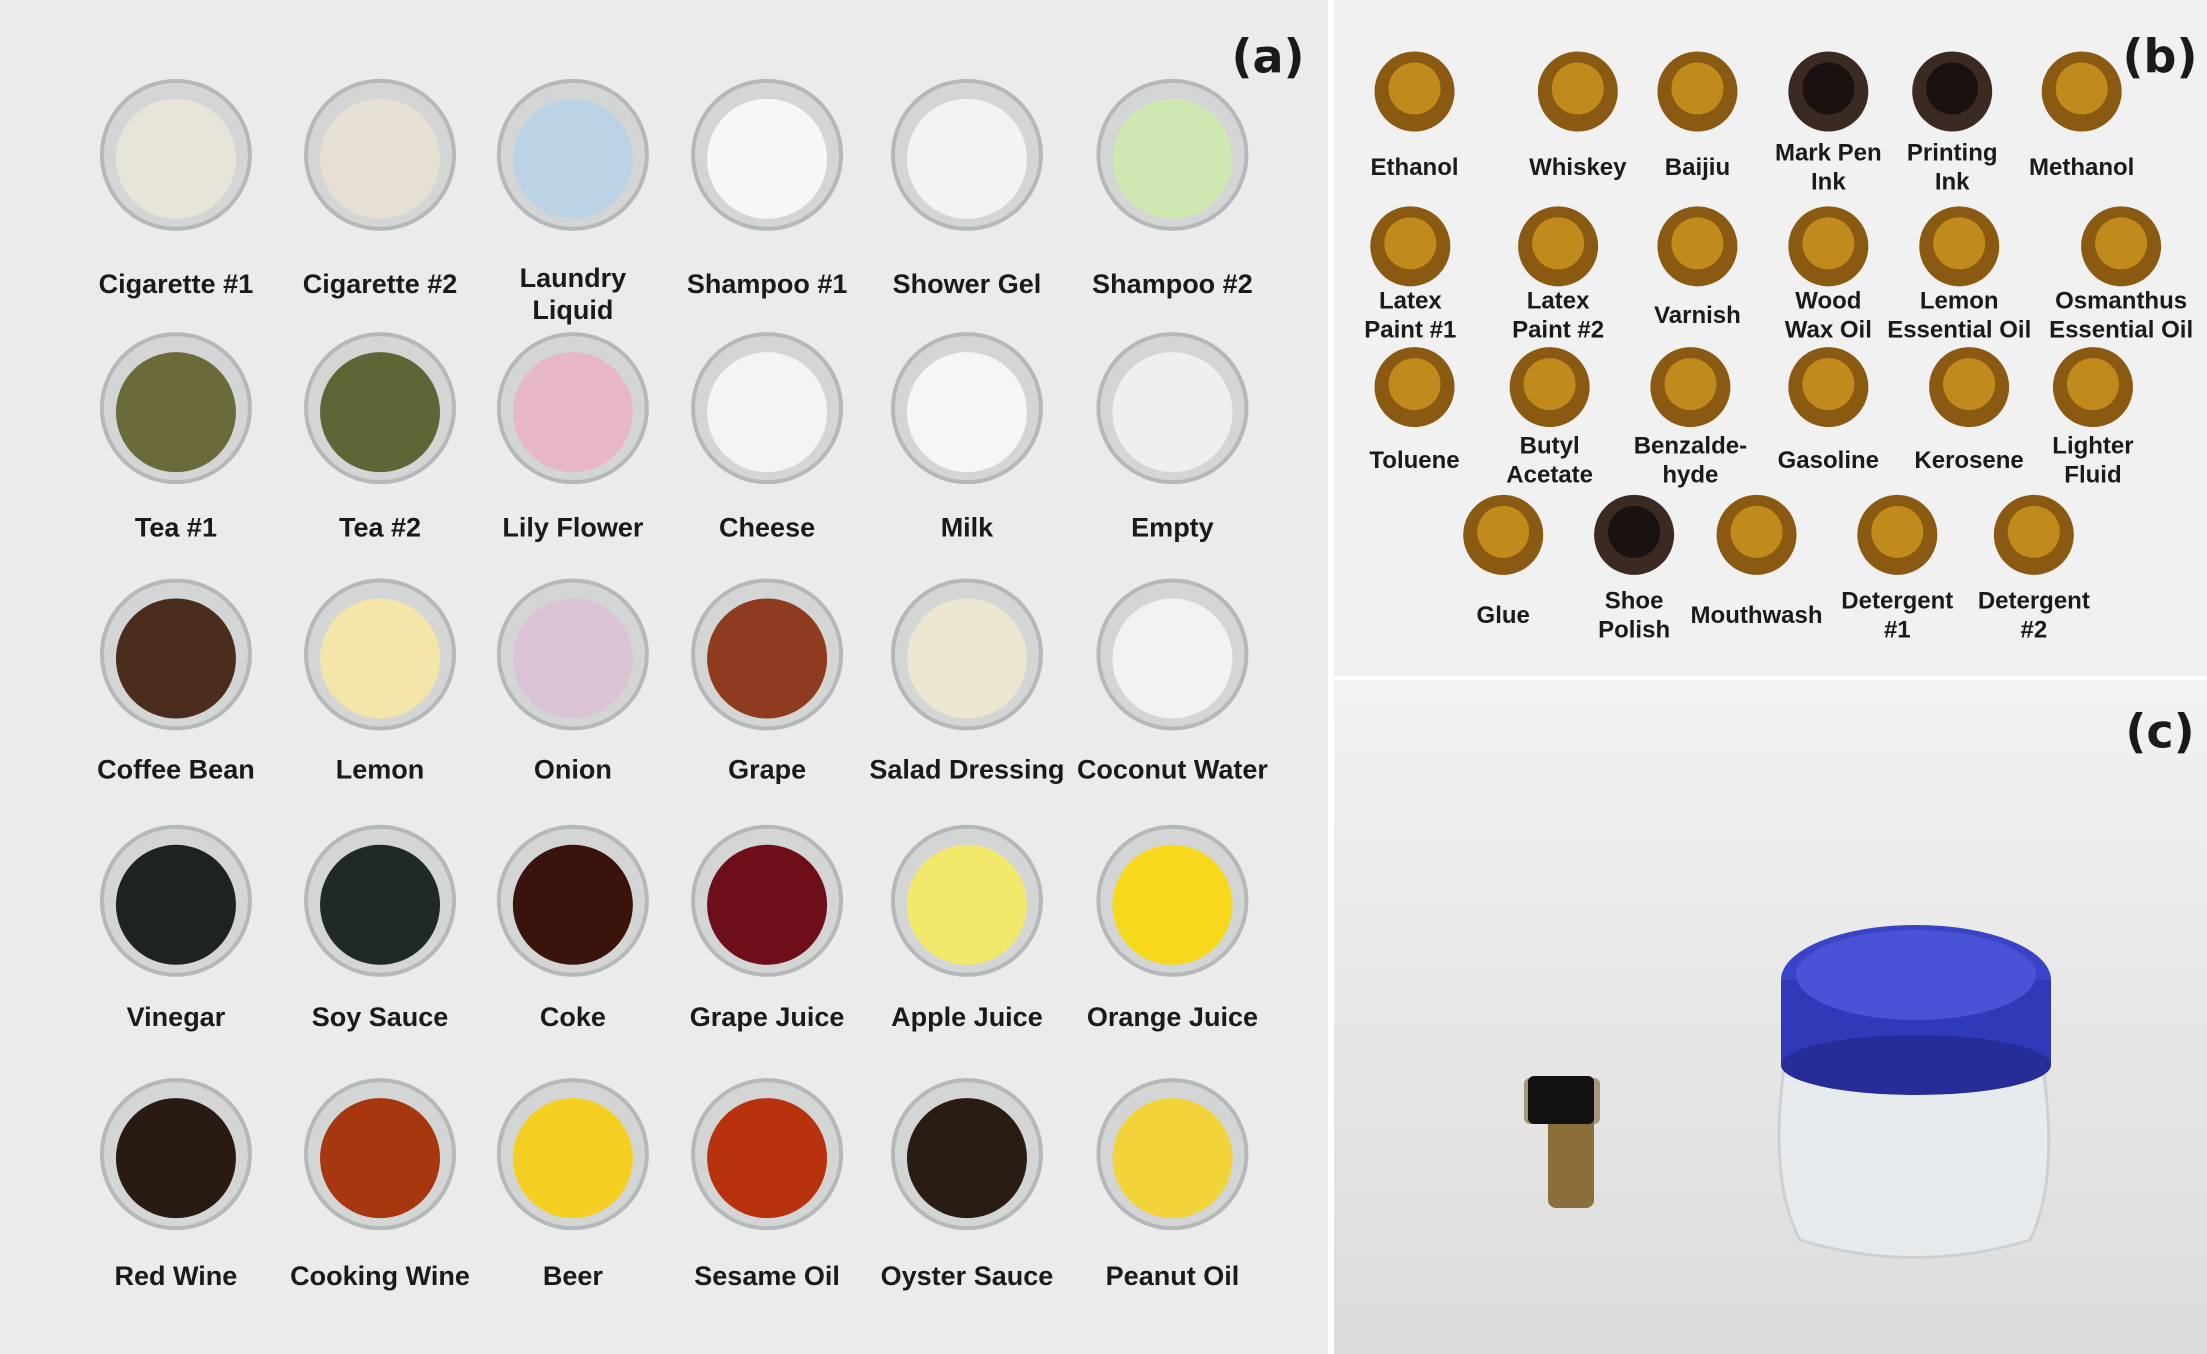 The image size is (2207, 1354). I want to click on item-label: #2, so click(2033, 629).